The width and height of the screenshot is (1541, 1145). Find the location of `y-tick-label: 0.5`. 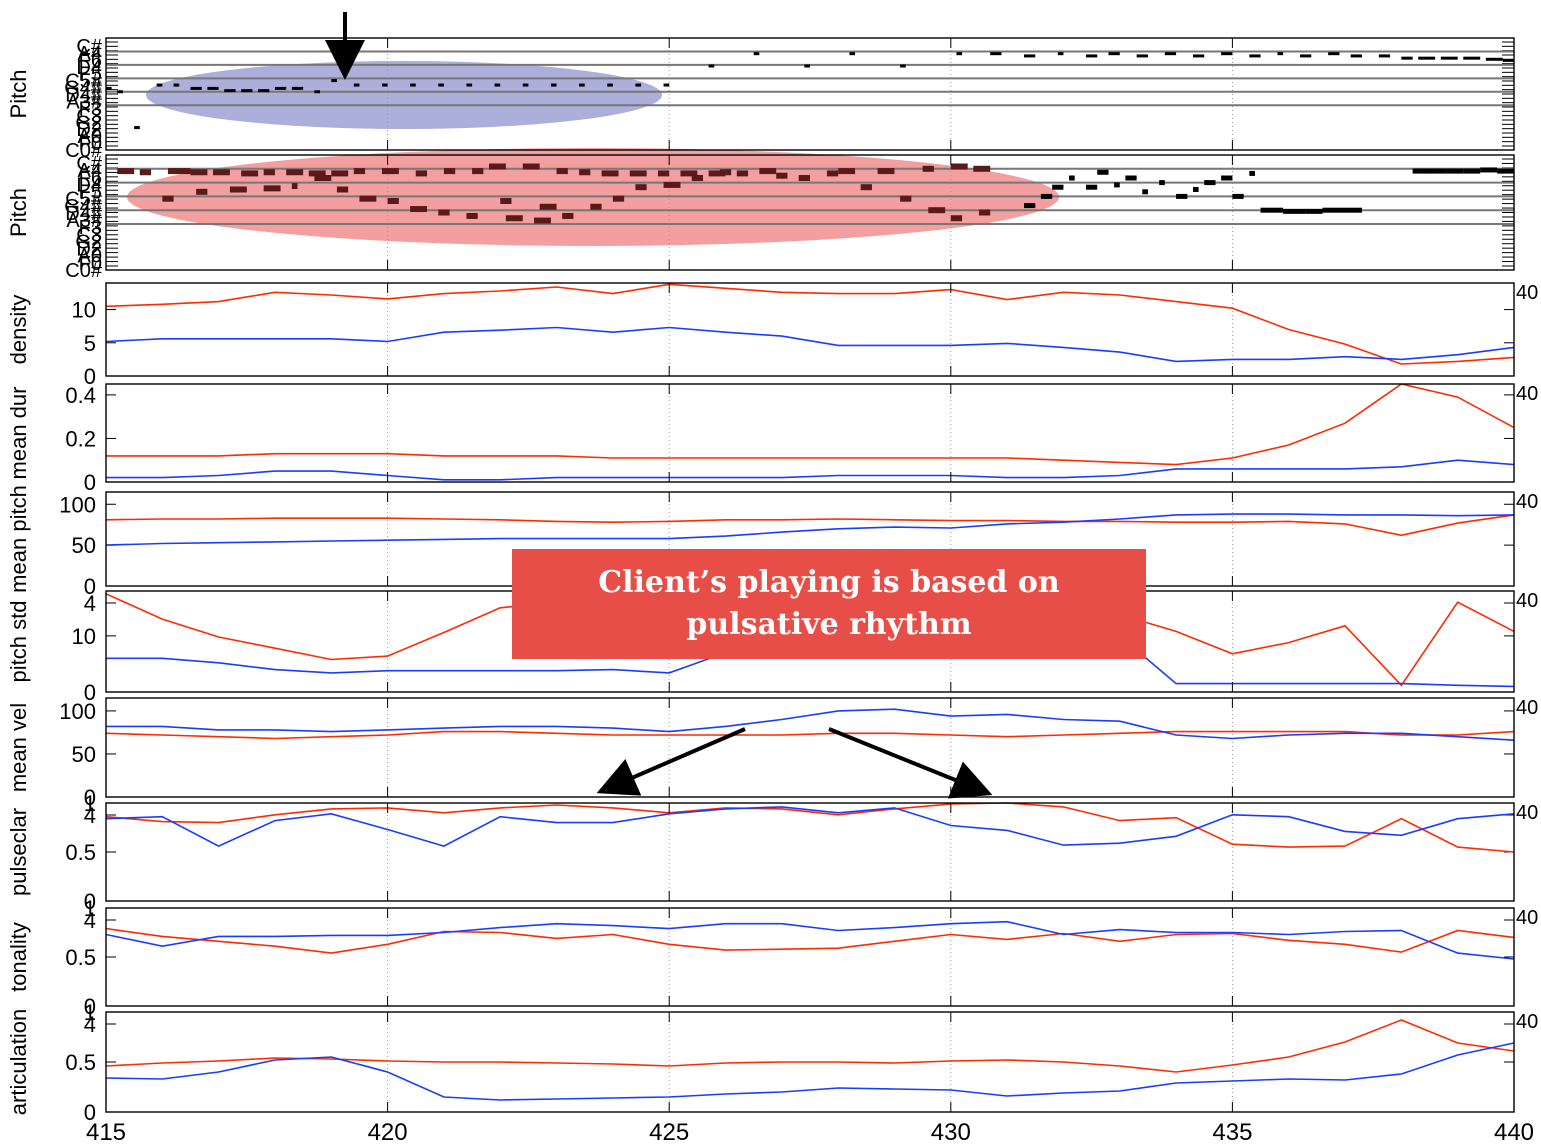

y-tick-label: 0.5 is located at coordinates (80, 957).